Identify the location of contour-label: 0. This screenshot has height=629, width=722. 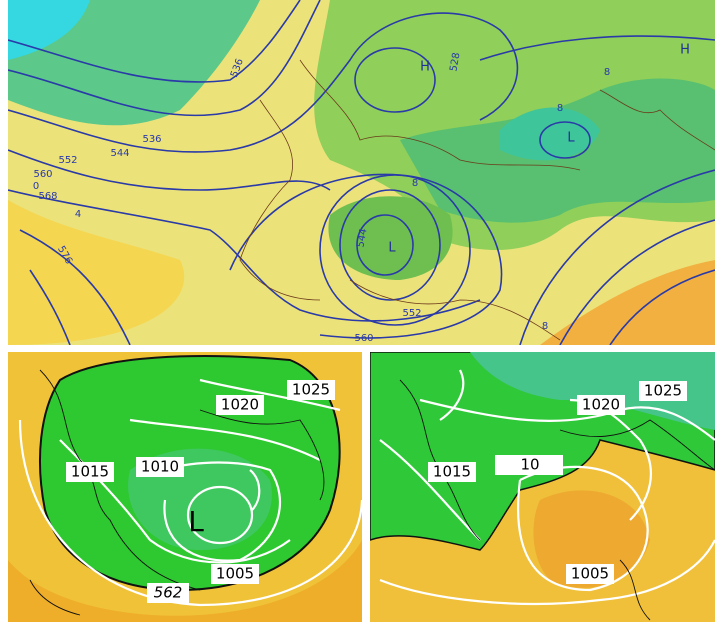
(36, 186).